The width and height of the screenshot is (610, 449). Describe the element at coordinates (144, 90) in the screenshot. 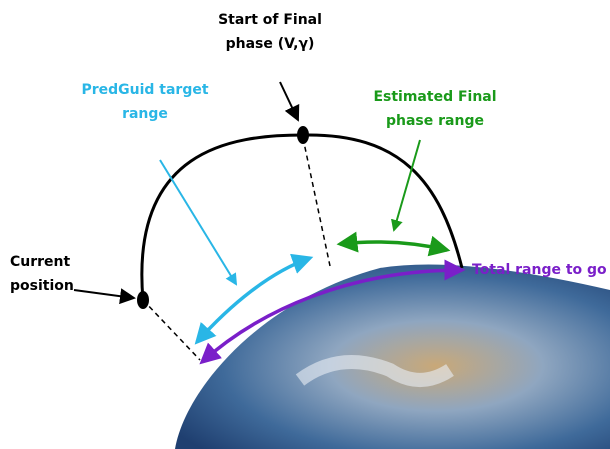

I see `label: PredGuid target` at that location.